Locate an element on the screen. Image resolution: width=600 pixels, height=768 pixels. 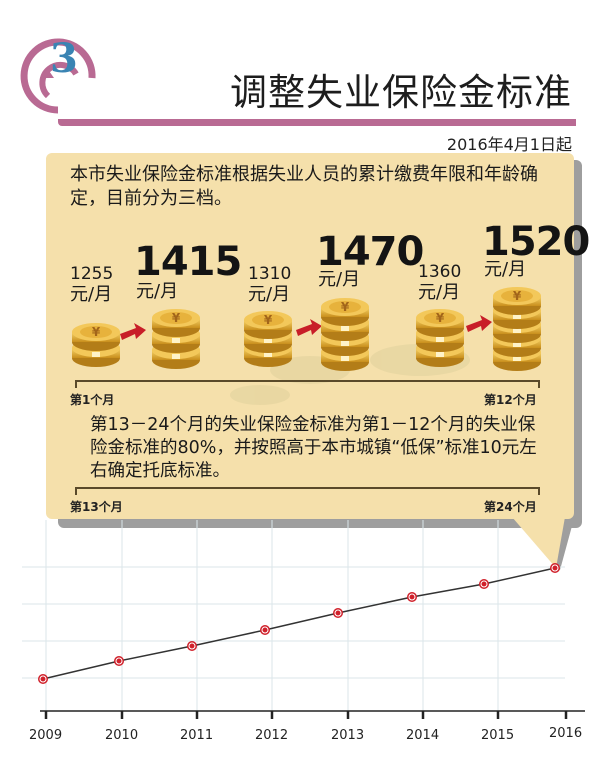
coin-illustrations: ¥ is located at coordinates (306, 329).